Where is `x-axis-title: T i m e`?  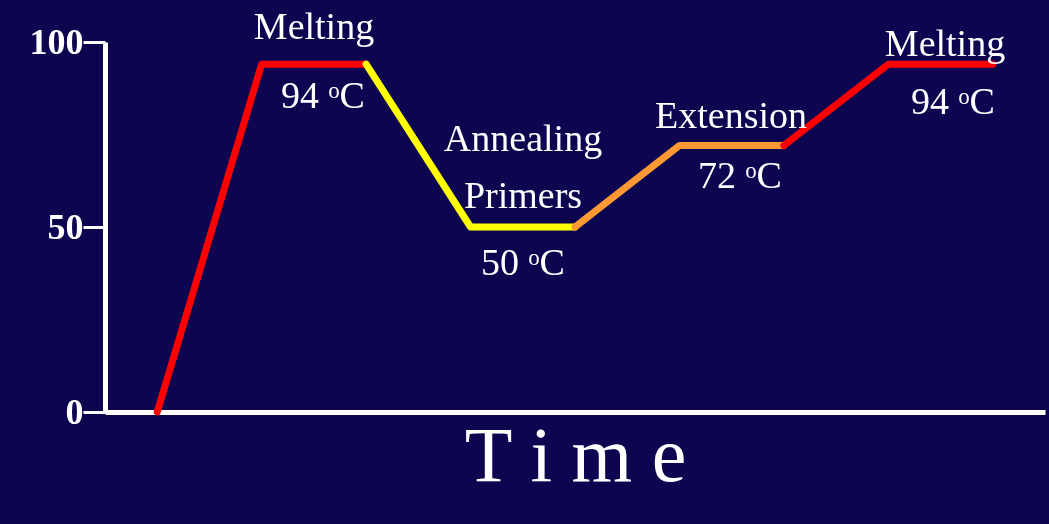 x-axis-title: T i m e is located at coordinates (575, 454).